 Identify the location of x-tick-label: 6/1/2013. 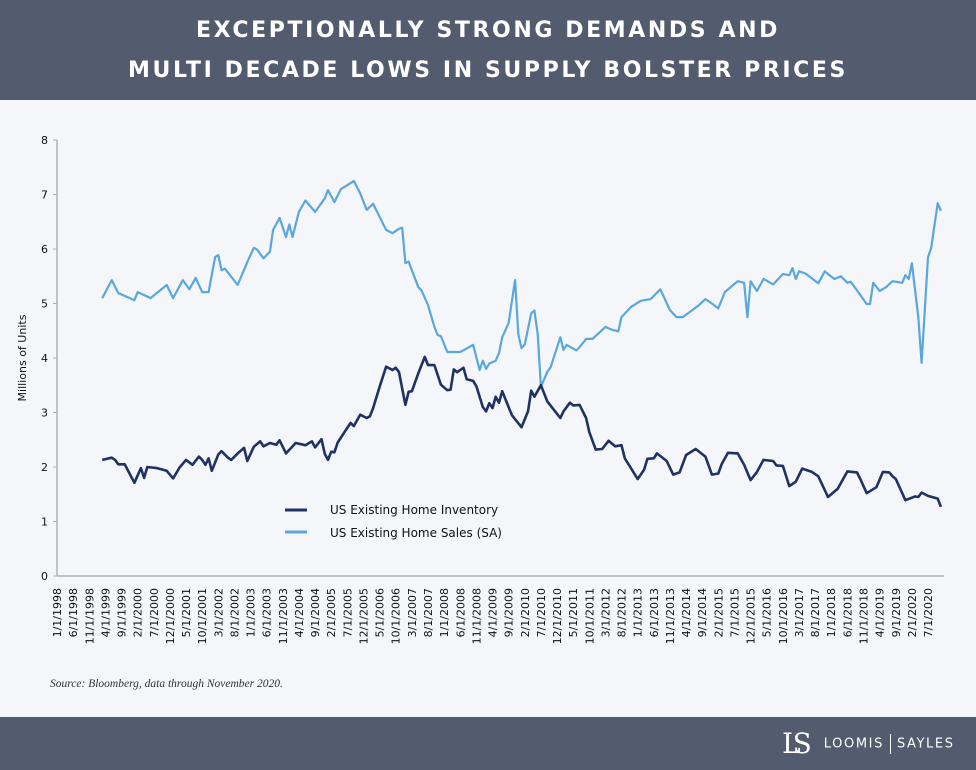
(654, 612).